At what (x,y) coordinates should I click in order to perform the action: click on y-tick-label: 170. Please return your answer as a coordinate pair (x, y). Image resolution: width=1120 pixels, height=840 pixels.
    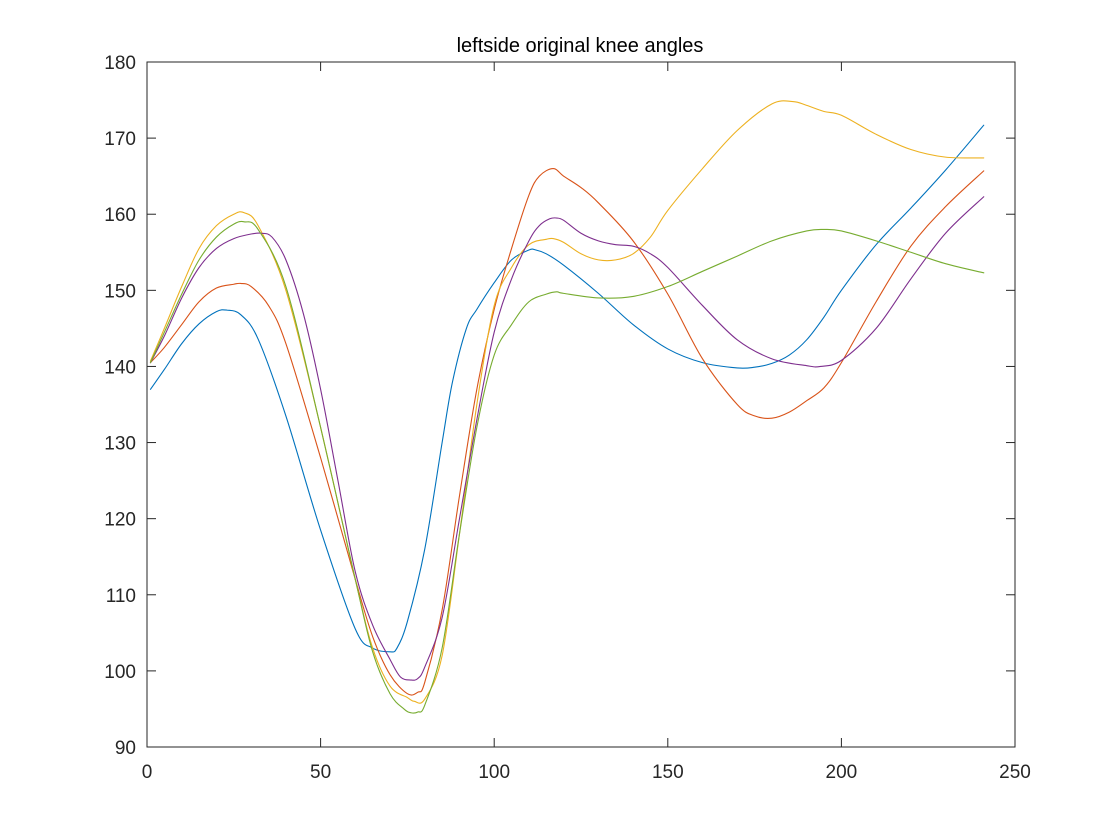
    Looking at the image, I should click on (120, 139).